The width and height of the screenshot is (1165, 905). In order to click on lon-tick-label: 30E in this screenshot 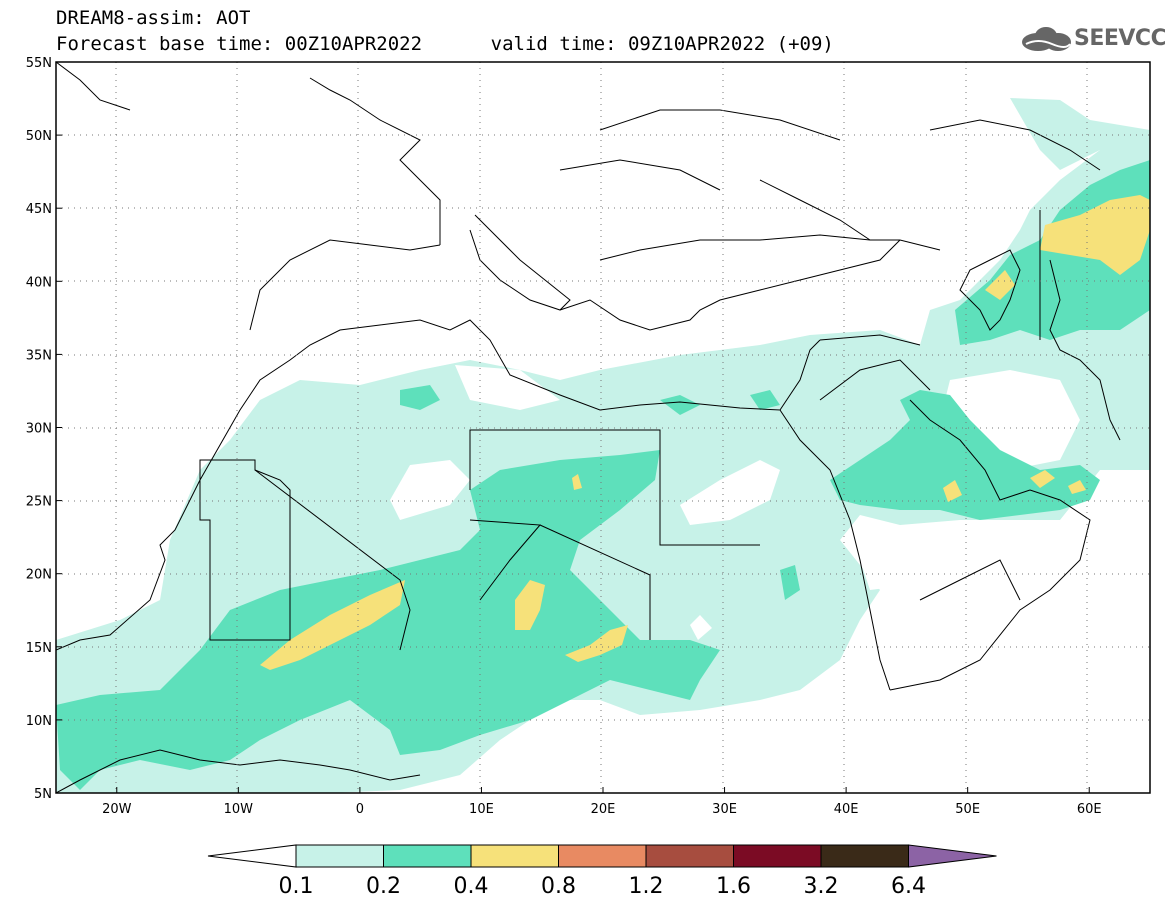, I will do `click(724, 809)`.